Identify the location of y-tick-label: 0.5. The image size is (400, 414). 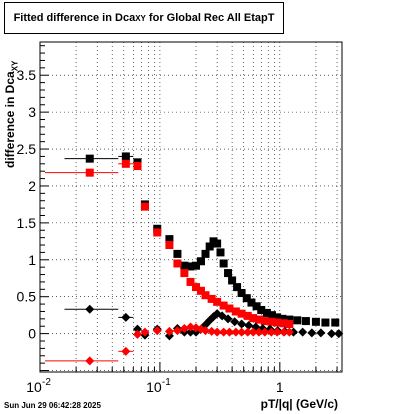
(27, 297).